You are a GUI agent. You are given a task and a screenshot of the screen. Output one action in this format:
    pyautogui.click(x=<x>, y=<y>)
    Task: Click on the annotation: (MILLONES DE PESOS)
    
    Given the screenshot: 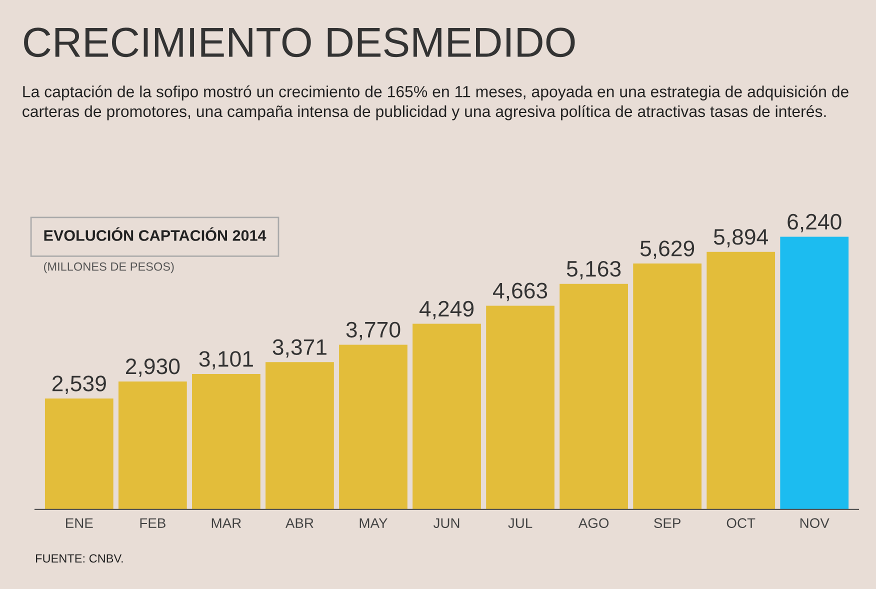 What is the action you would take?
    pyautogui.click(x=109, y=268)
    